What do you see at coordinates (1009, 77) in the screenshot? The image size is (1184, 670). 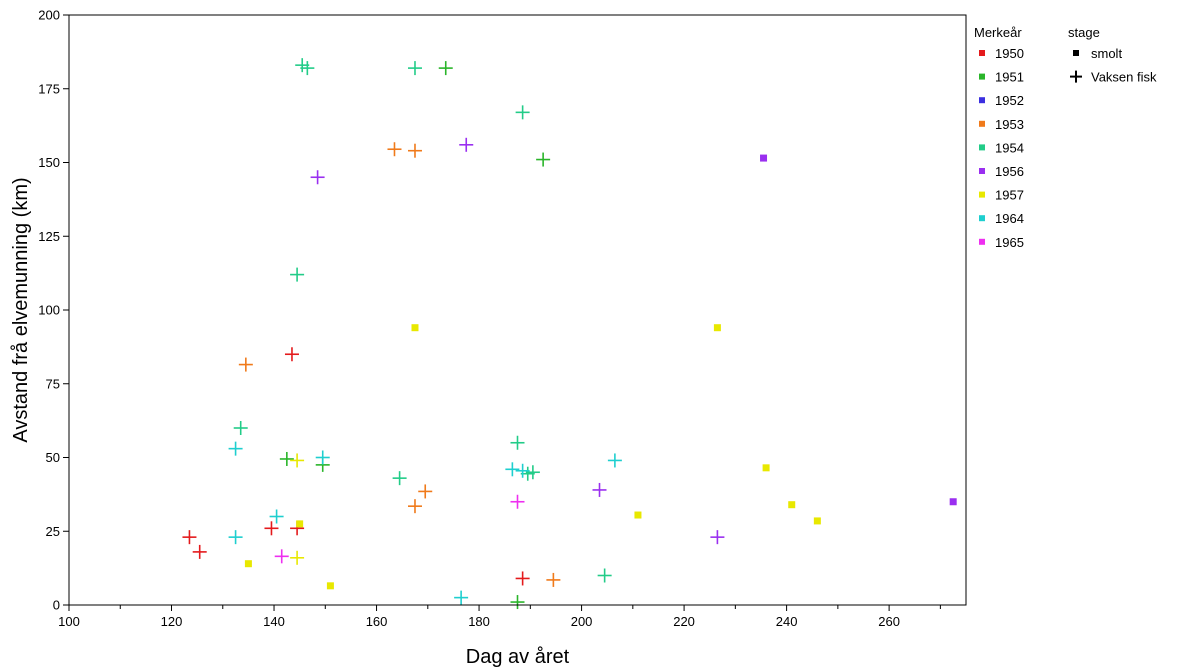 I see `legend-label-1951: 1951` at bounding box center [1009, 77].